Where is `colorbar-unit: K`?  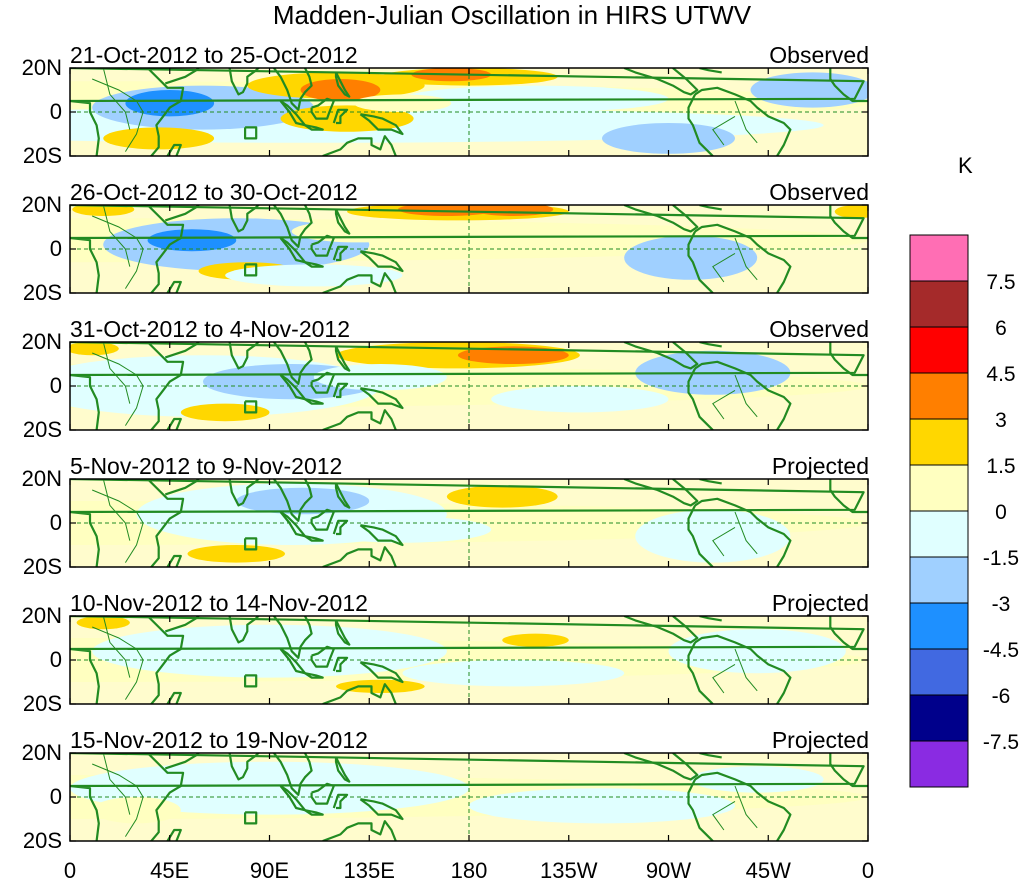 colorbar-unit: K is located at coordinates (965, 165).